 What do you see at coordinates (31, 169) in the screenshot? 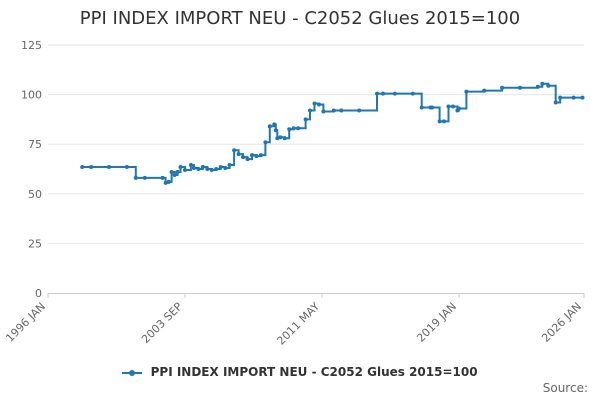
I see `y-axis-ticks: 0 25 50 75 100 125` at bounding box center [31, 169].